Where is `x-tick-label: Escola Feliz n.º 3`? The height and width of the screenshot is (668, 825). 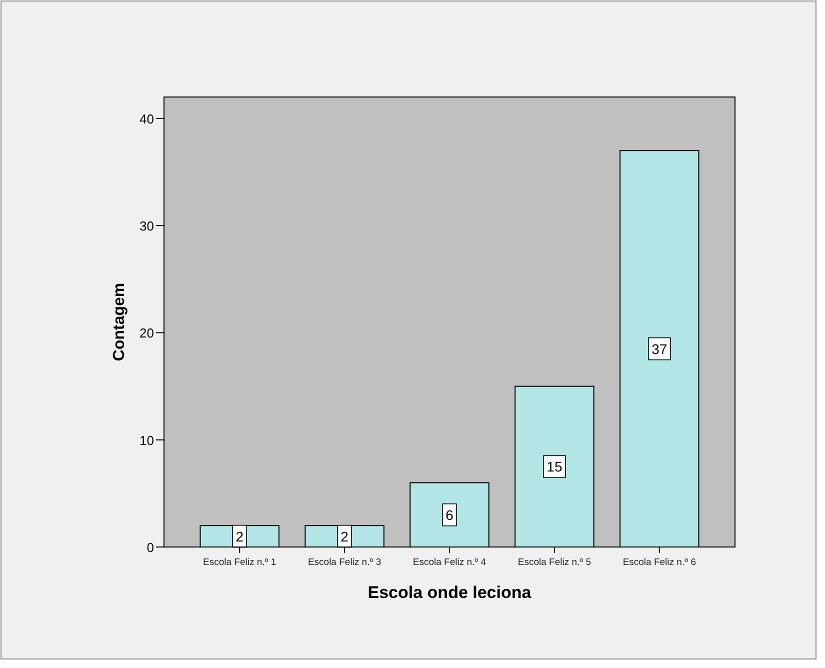 x-tick-label: Escola Feliz n.º 3 is located at coordinates (345, 562).